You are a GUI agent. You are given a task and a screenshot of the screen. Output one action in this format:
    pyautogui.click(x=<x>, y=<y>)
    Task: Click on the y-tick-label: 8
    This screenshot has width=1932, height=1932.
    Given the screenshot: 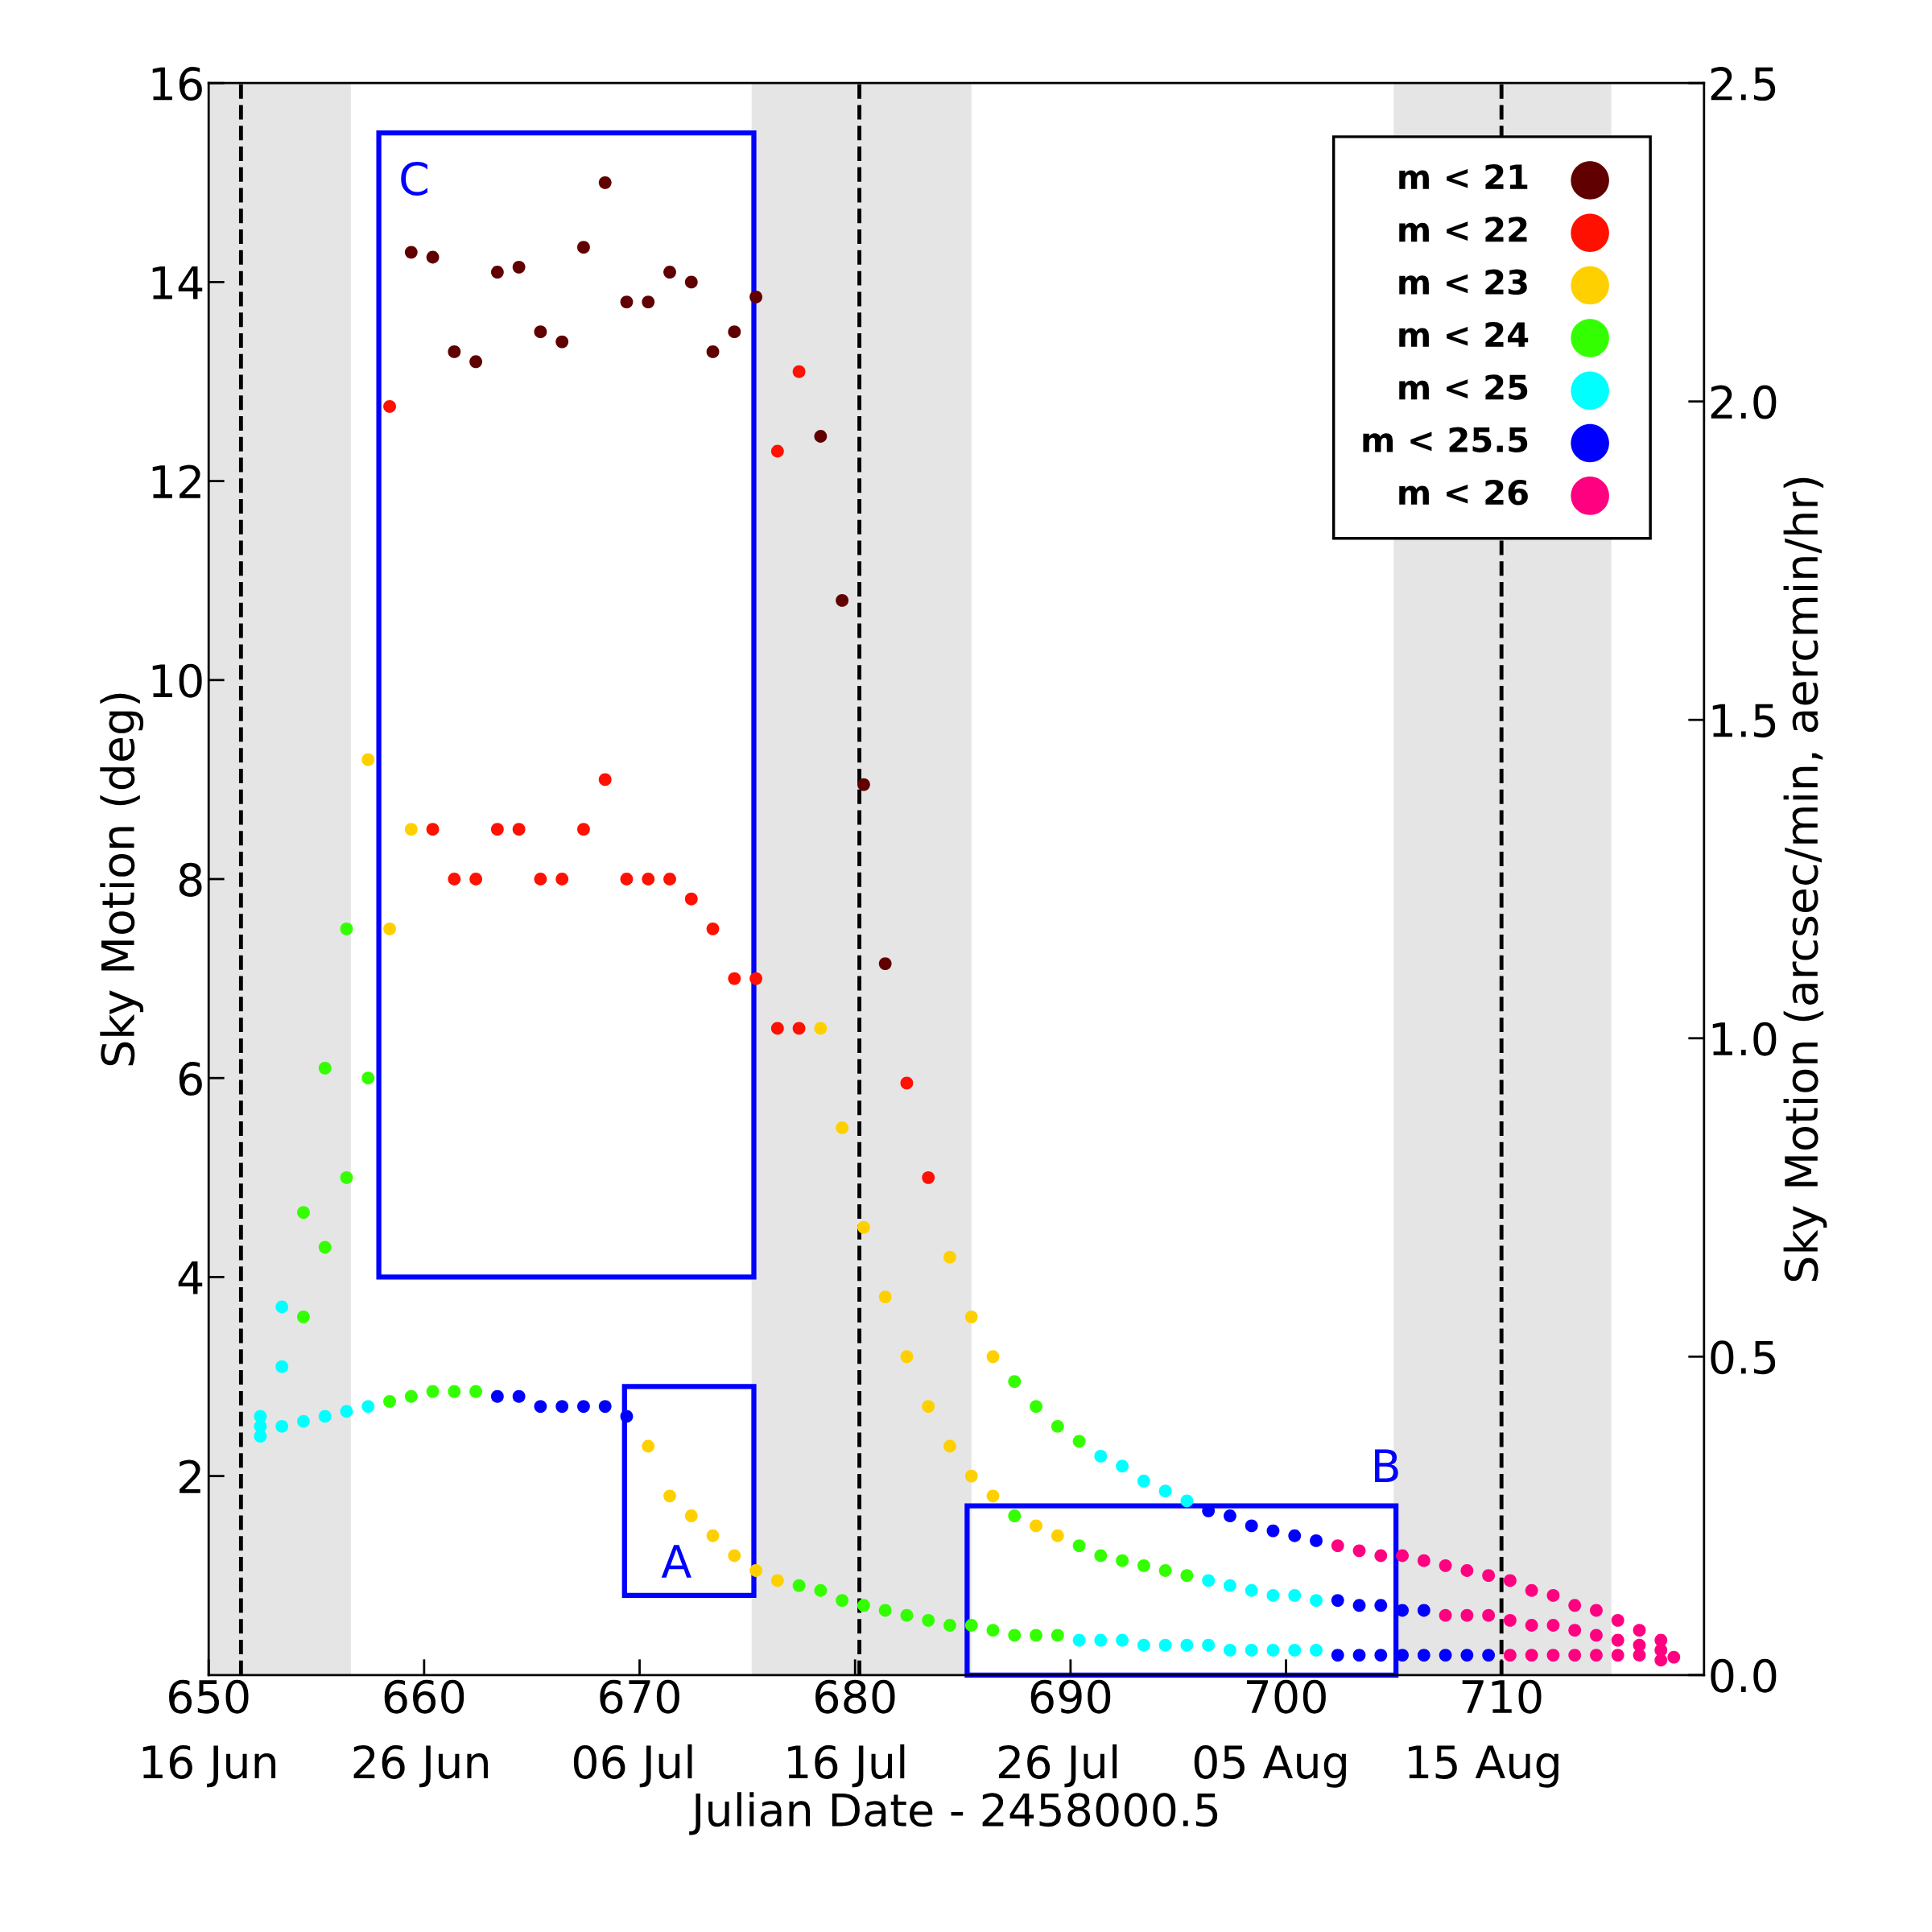 What is the action you would take?
    pyautogui.click(x=190, y=879)
    